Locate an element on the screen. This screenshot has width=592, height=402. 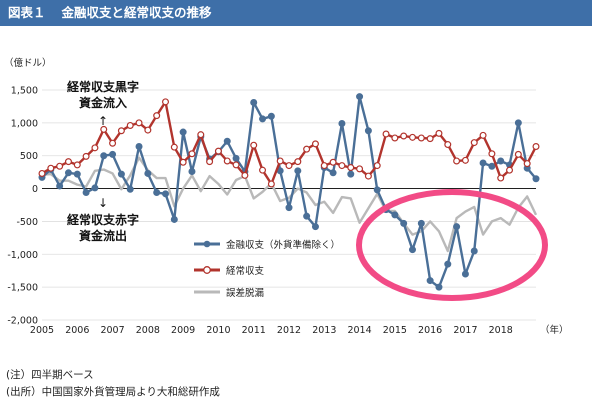
y-tick-label: 0 is located at coordinates (35, 189).